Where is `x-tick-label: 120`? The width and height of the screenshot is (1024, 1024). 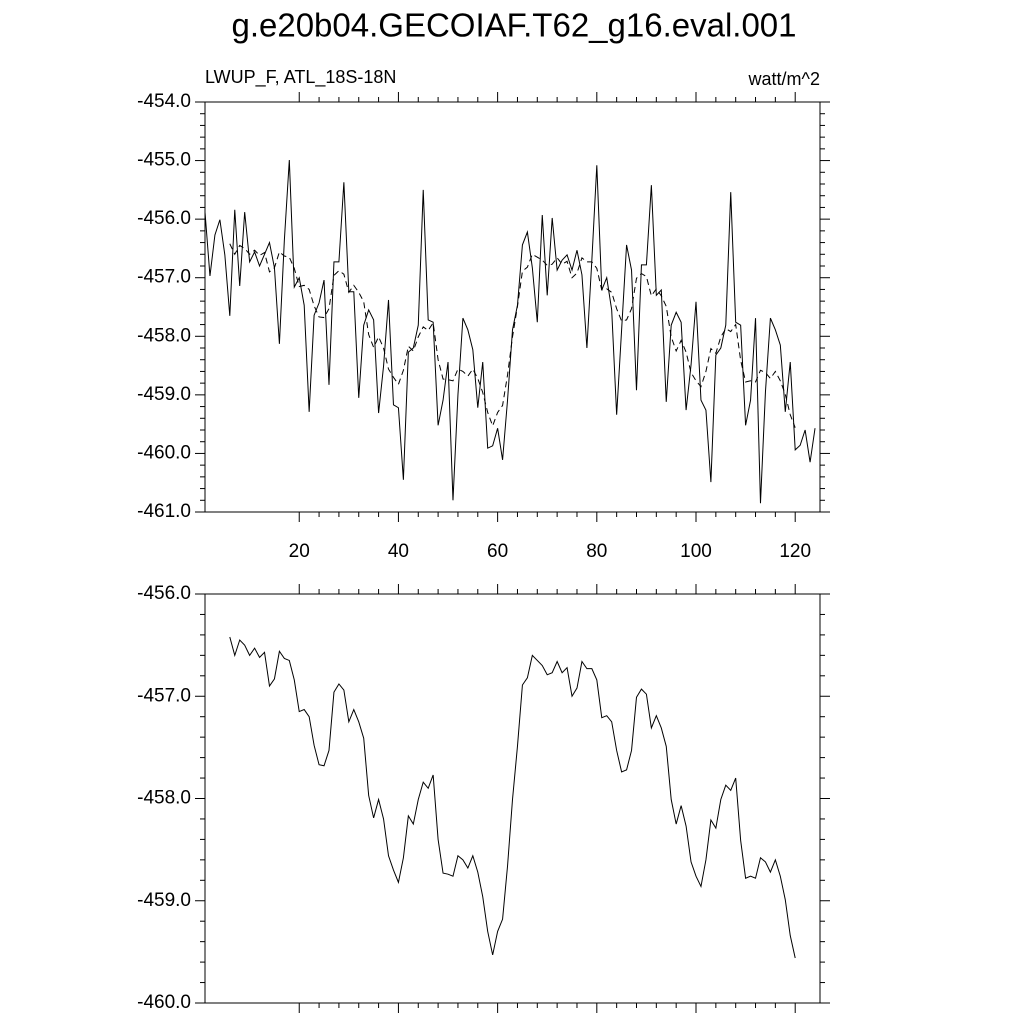
x-tick-label: 120 is located at coordinates (795, 551).